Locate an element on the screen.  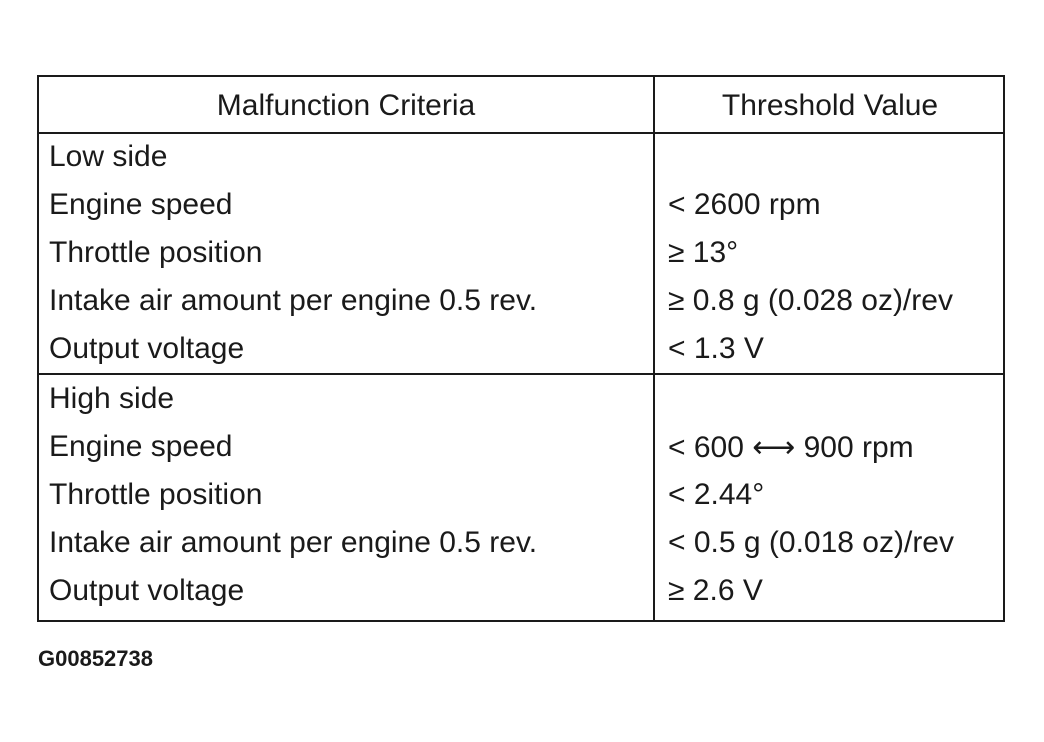
column-divider is located at coordinates (654, 348).